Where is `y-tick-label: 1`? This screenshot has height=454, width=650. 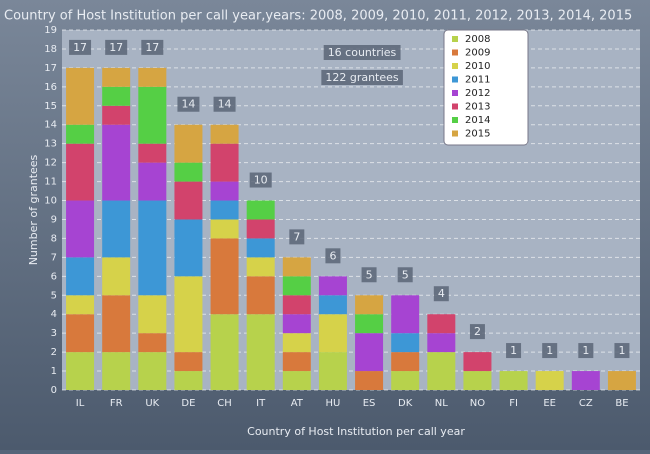 y-tick-label: 1 is located at coordinates (54, 371).